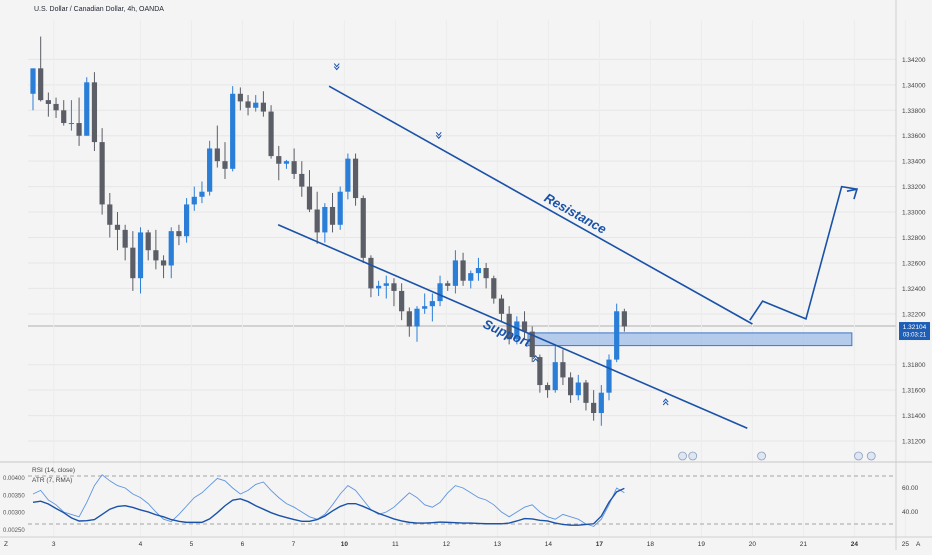 This screenshot has width=932, height=555. Describe the element at coordinates (914, 416) in the screenshot. I see `y-tick-label: 1.31400` at that location.